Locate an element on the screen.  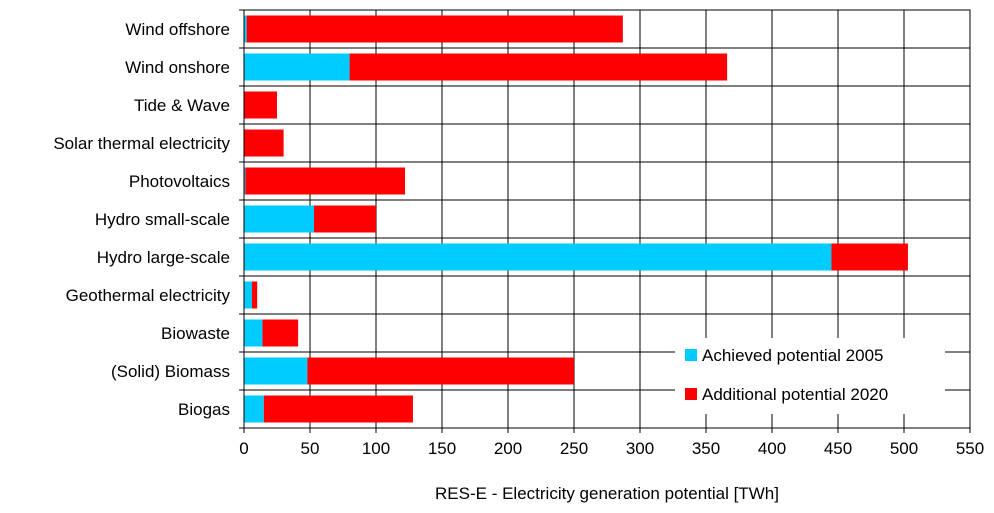
category-label: Biogas is located at coordinates (204, 409).